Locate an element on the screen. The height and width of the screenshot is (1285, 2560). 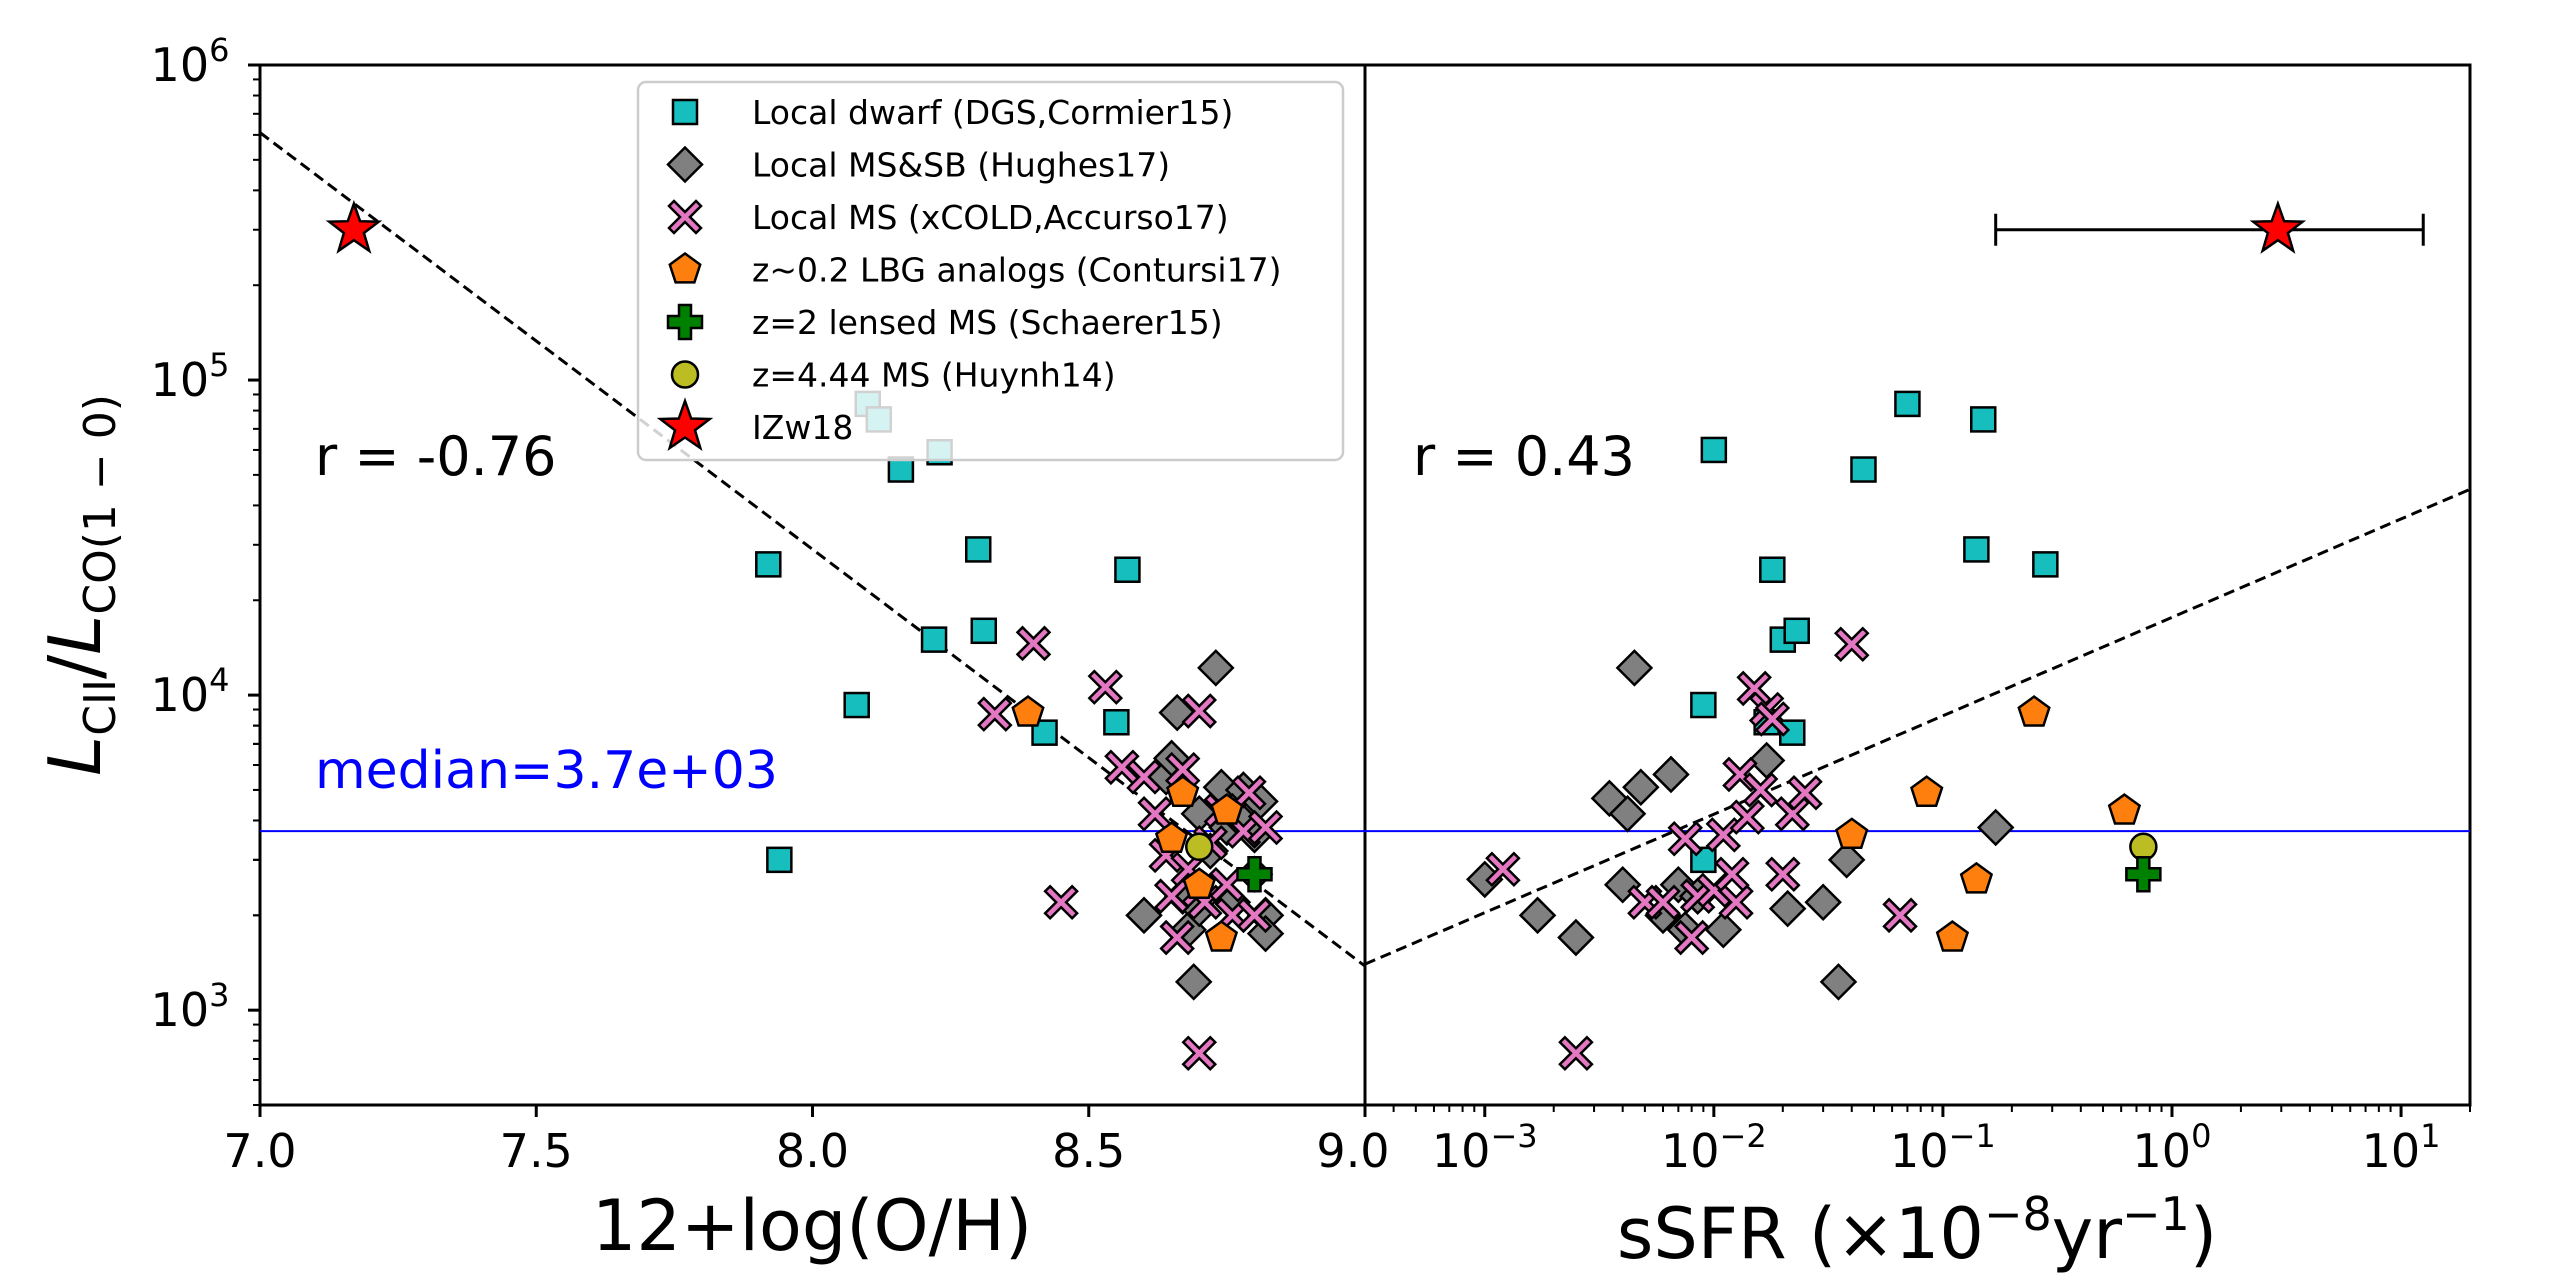
point-huynh-left is located at coordinates (1199, 847).